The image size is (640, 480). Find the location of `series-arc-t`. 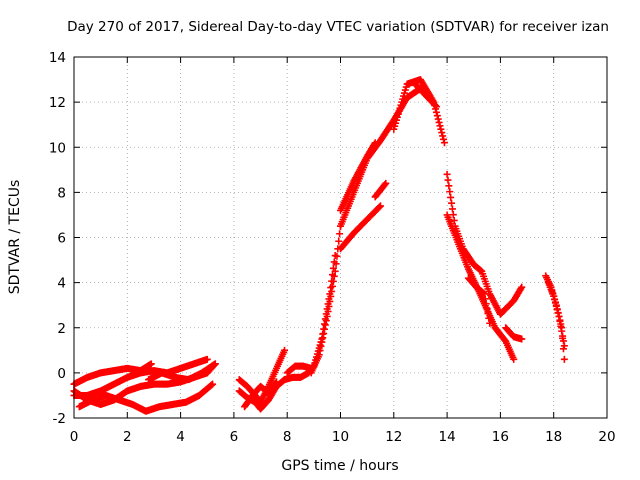

series-arc-t is located at coordinates (480, 287).